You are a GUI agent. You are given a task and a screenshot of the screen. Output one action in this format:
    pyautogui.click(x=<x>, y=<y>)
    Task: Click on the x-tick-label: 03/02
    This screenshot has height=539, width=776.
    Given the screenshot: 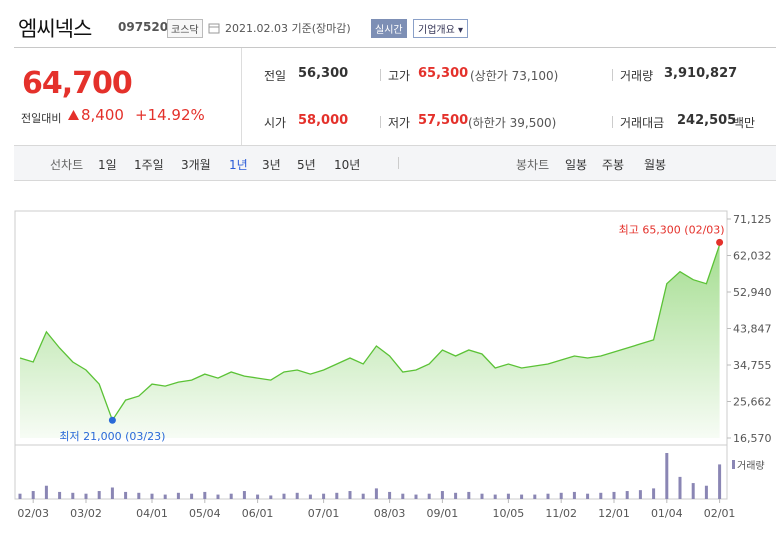 What is the action you would take?
    pyautogui.click(x=86, y=513)
    